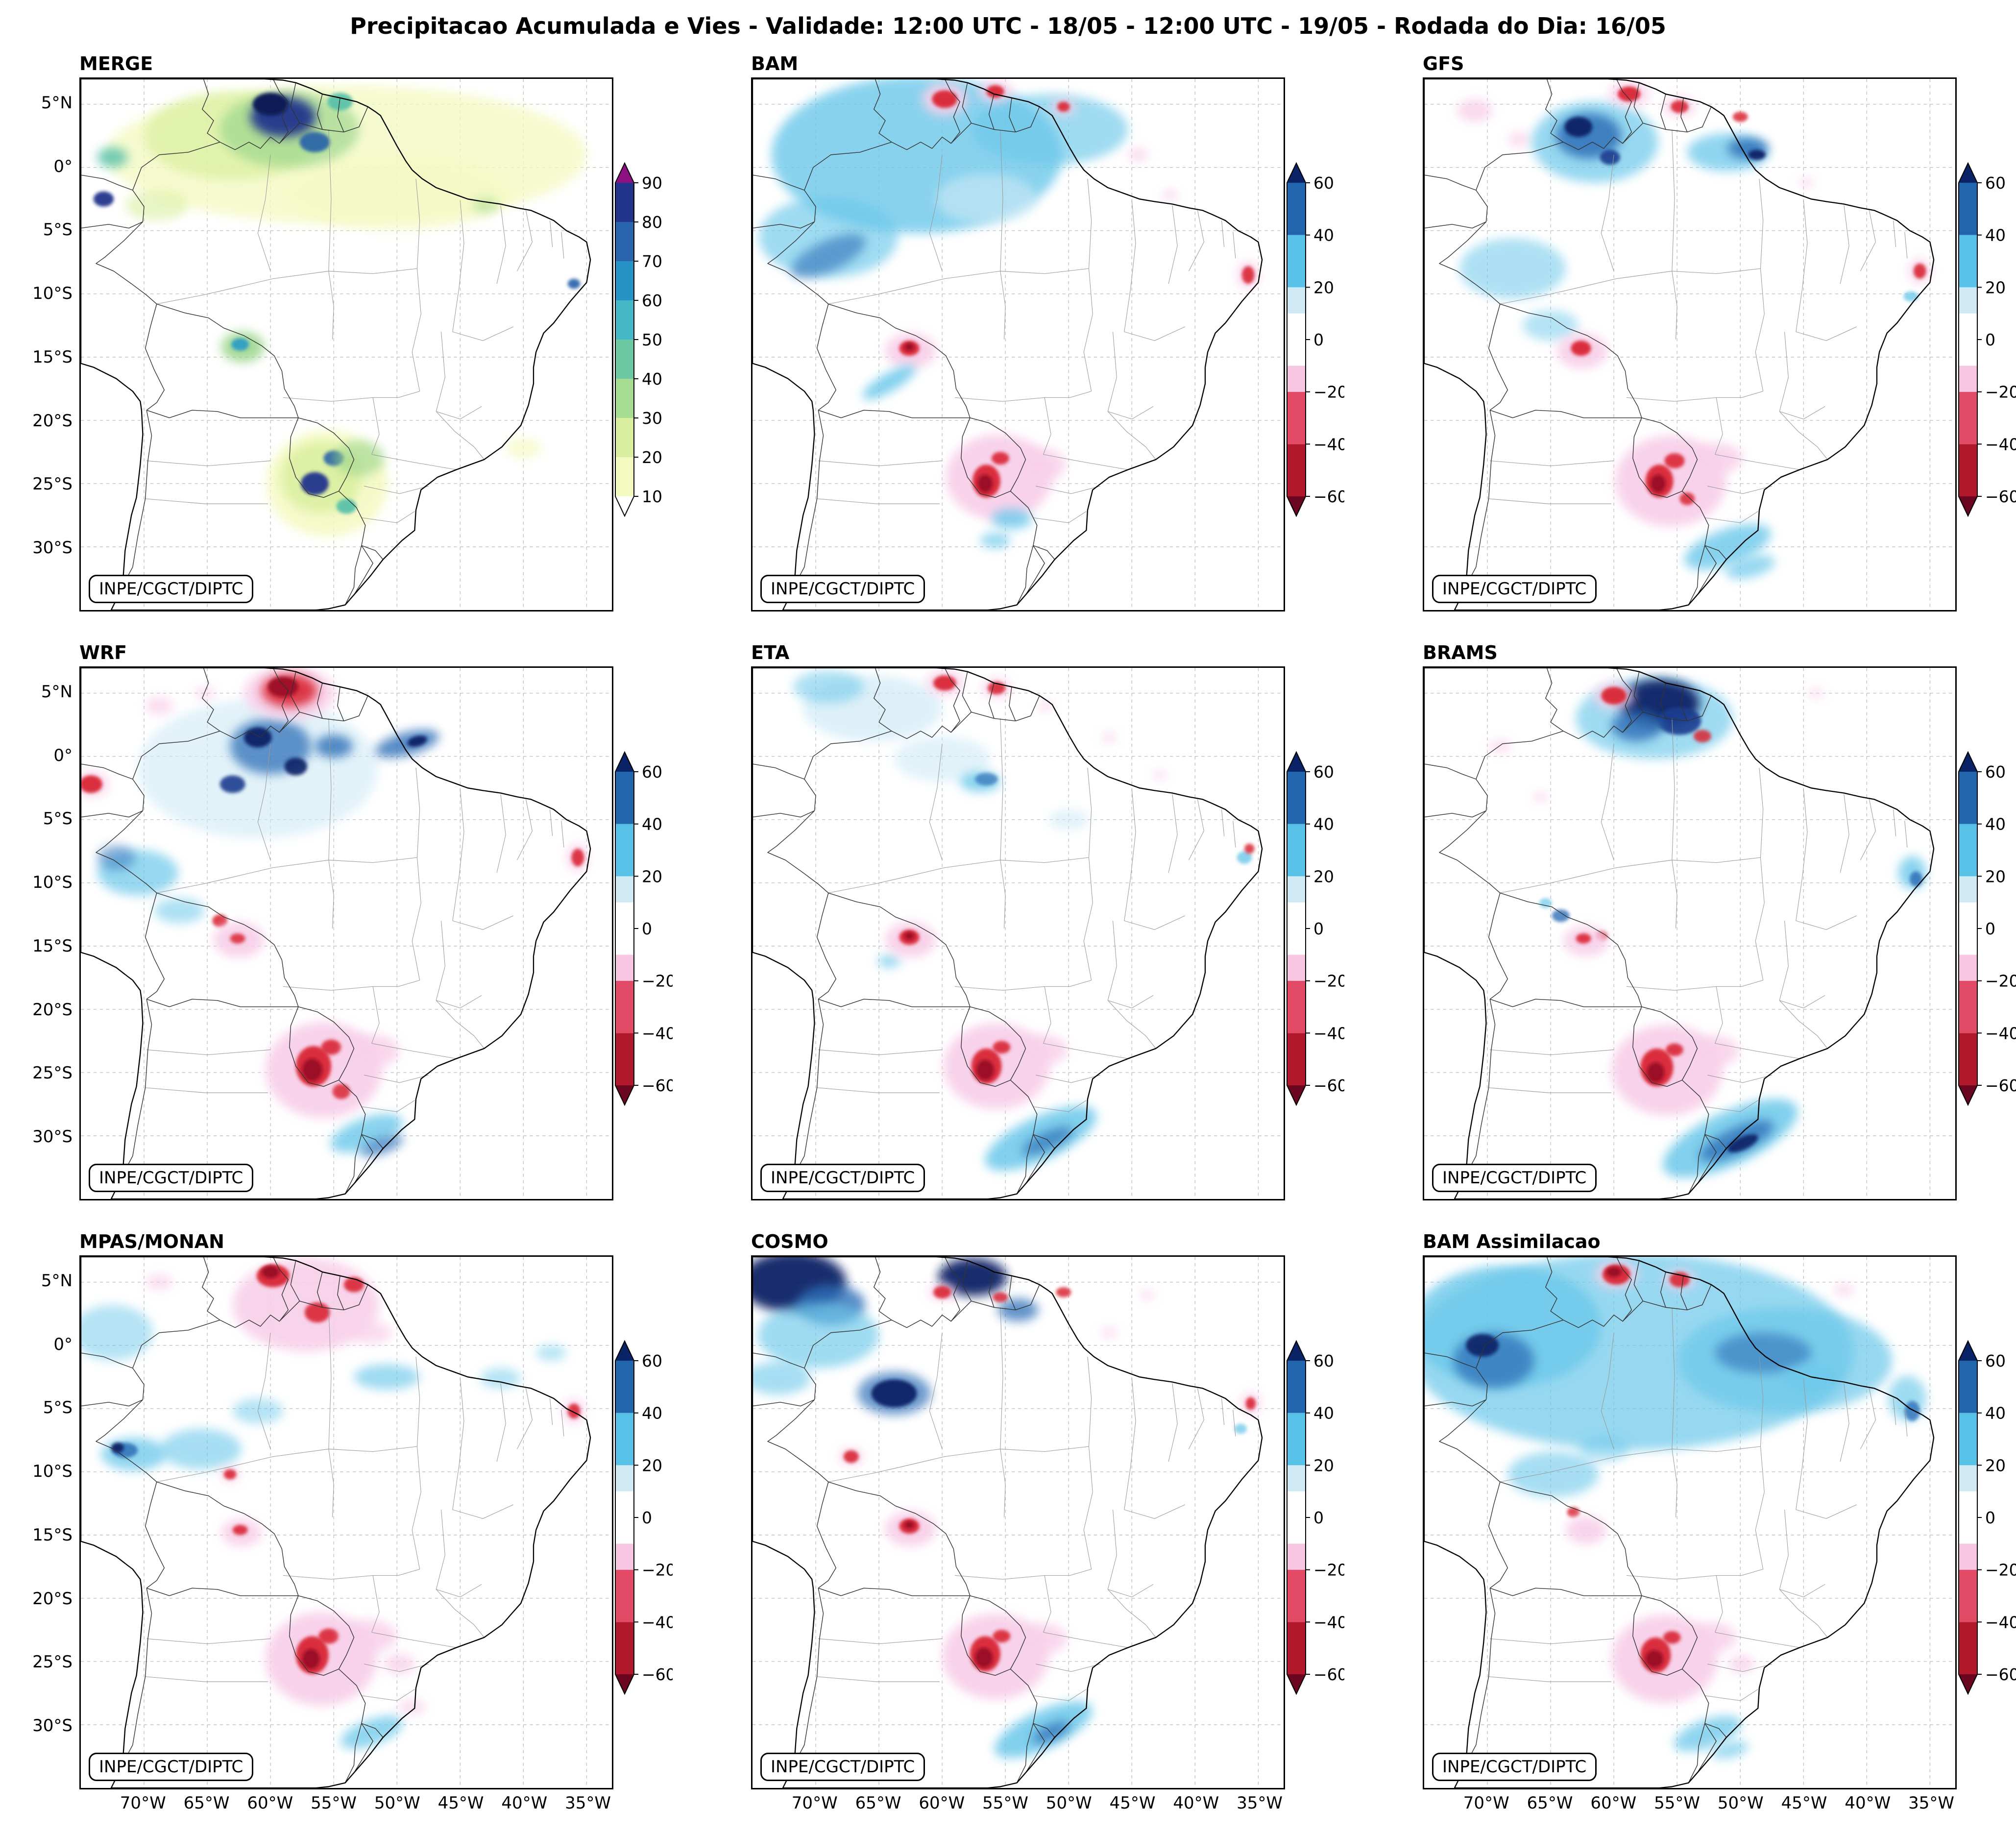 This screenshot has height=1834, width=2016. Describe the element at coordinates (40, 1522) in the screenshot. I see `latitude-axis: 5°N 0° 5°S 10°S 15°S 20°S 25°S 30°S` at that location.